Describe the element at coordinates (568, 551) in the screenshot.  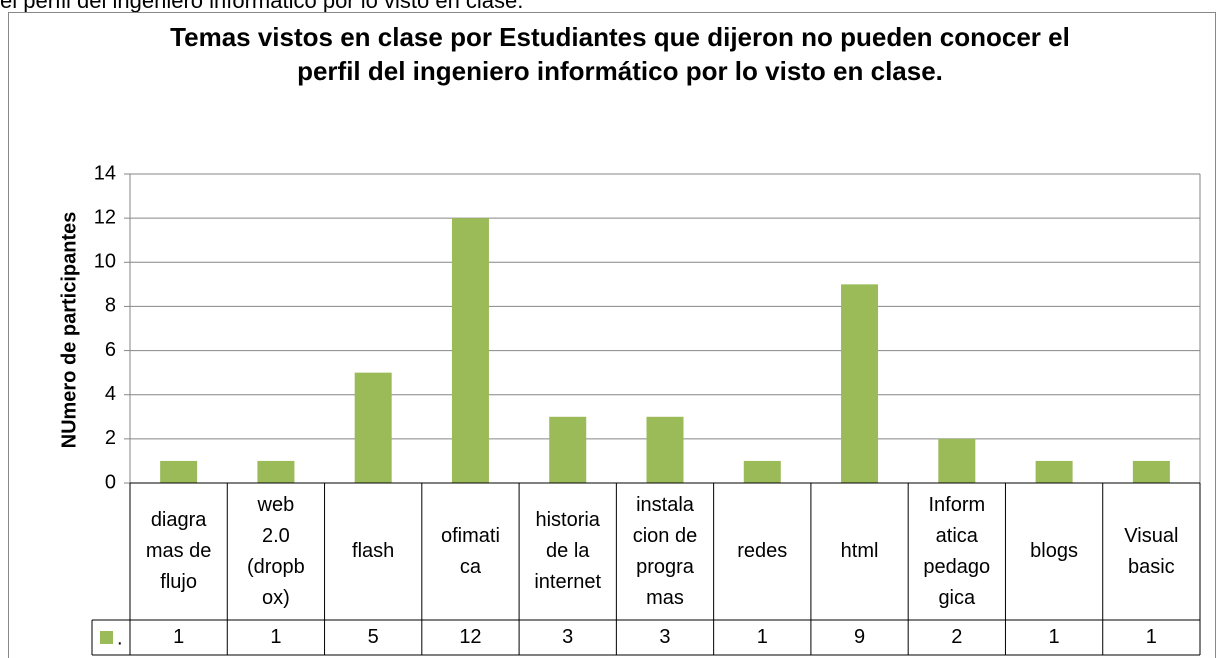
I see `x-tick-label: historia de la internet` at that location.